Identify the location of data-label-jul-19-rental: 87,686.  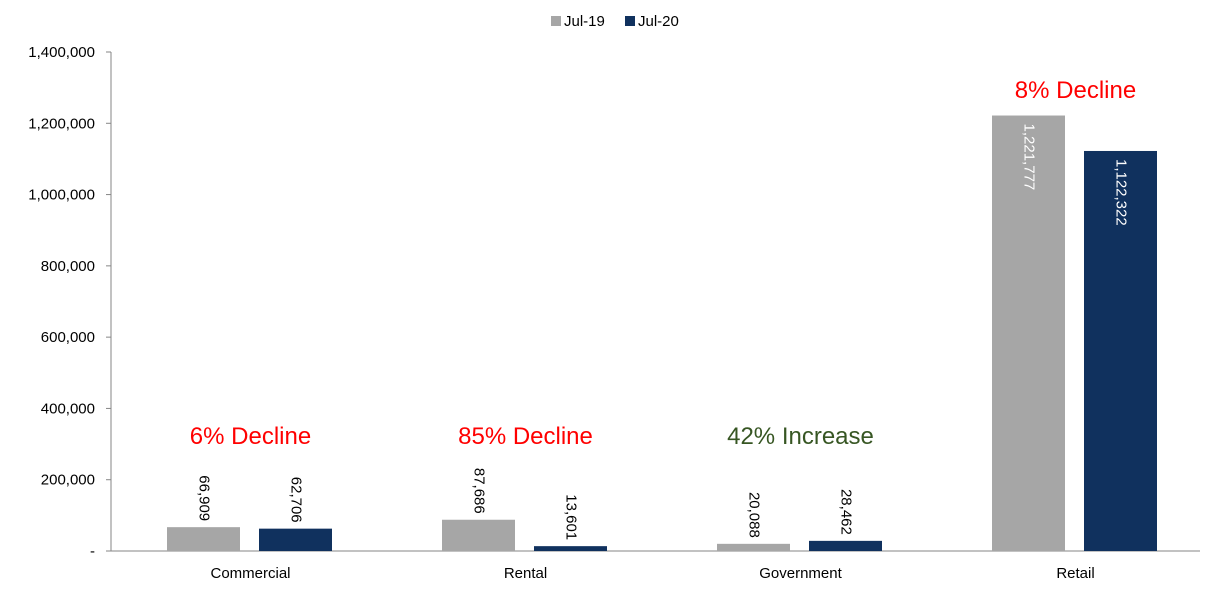
(479, 491).